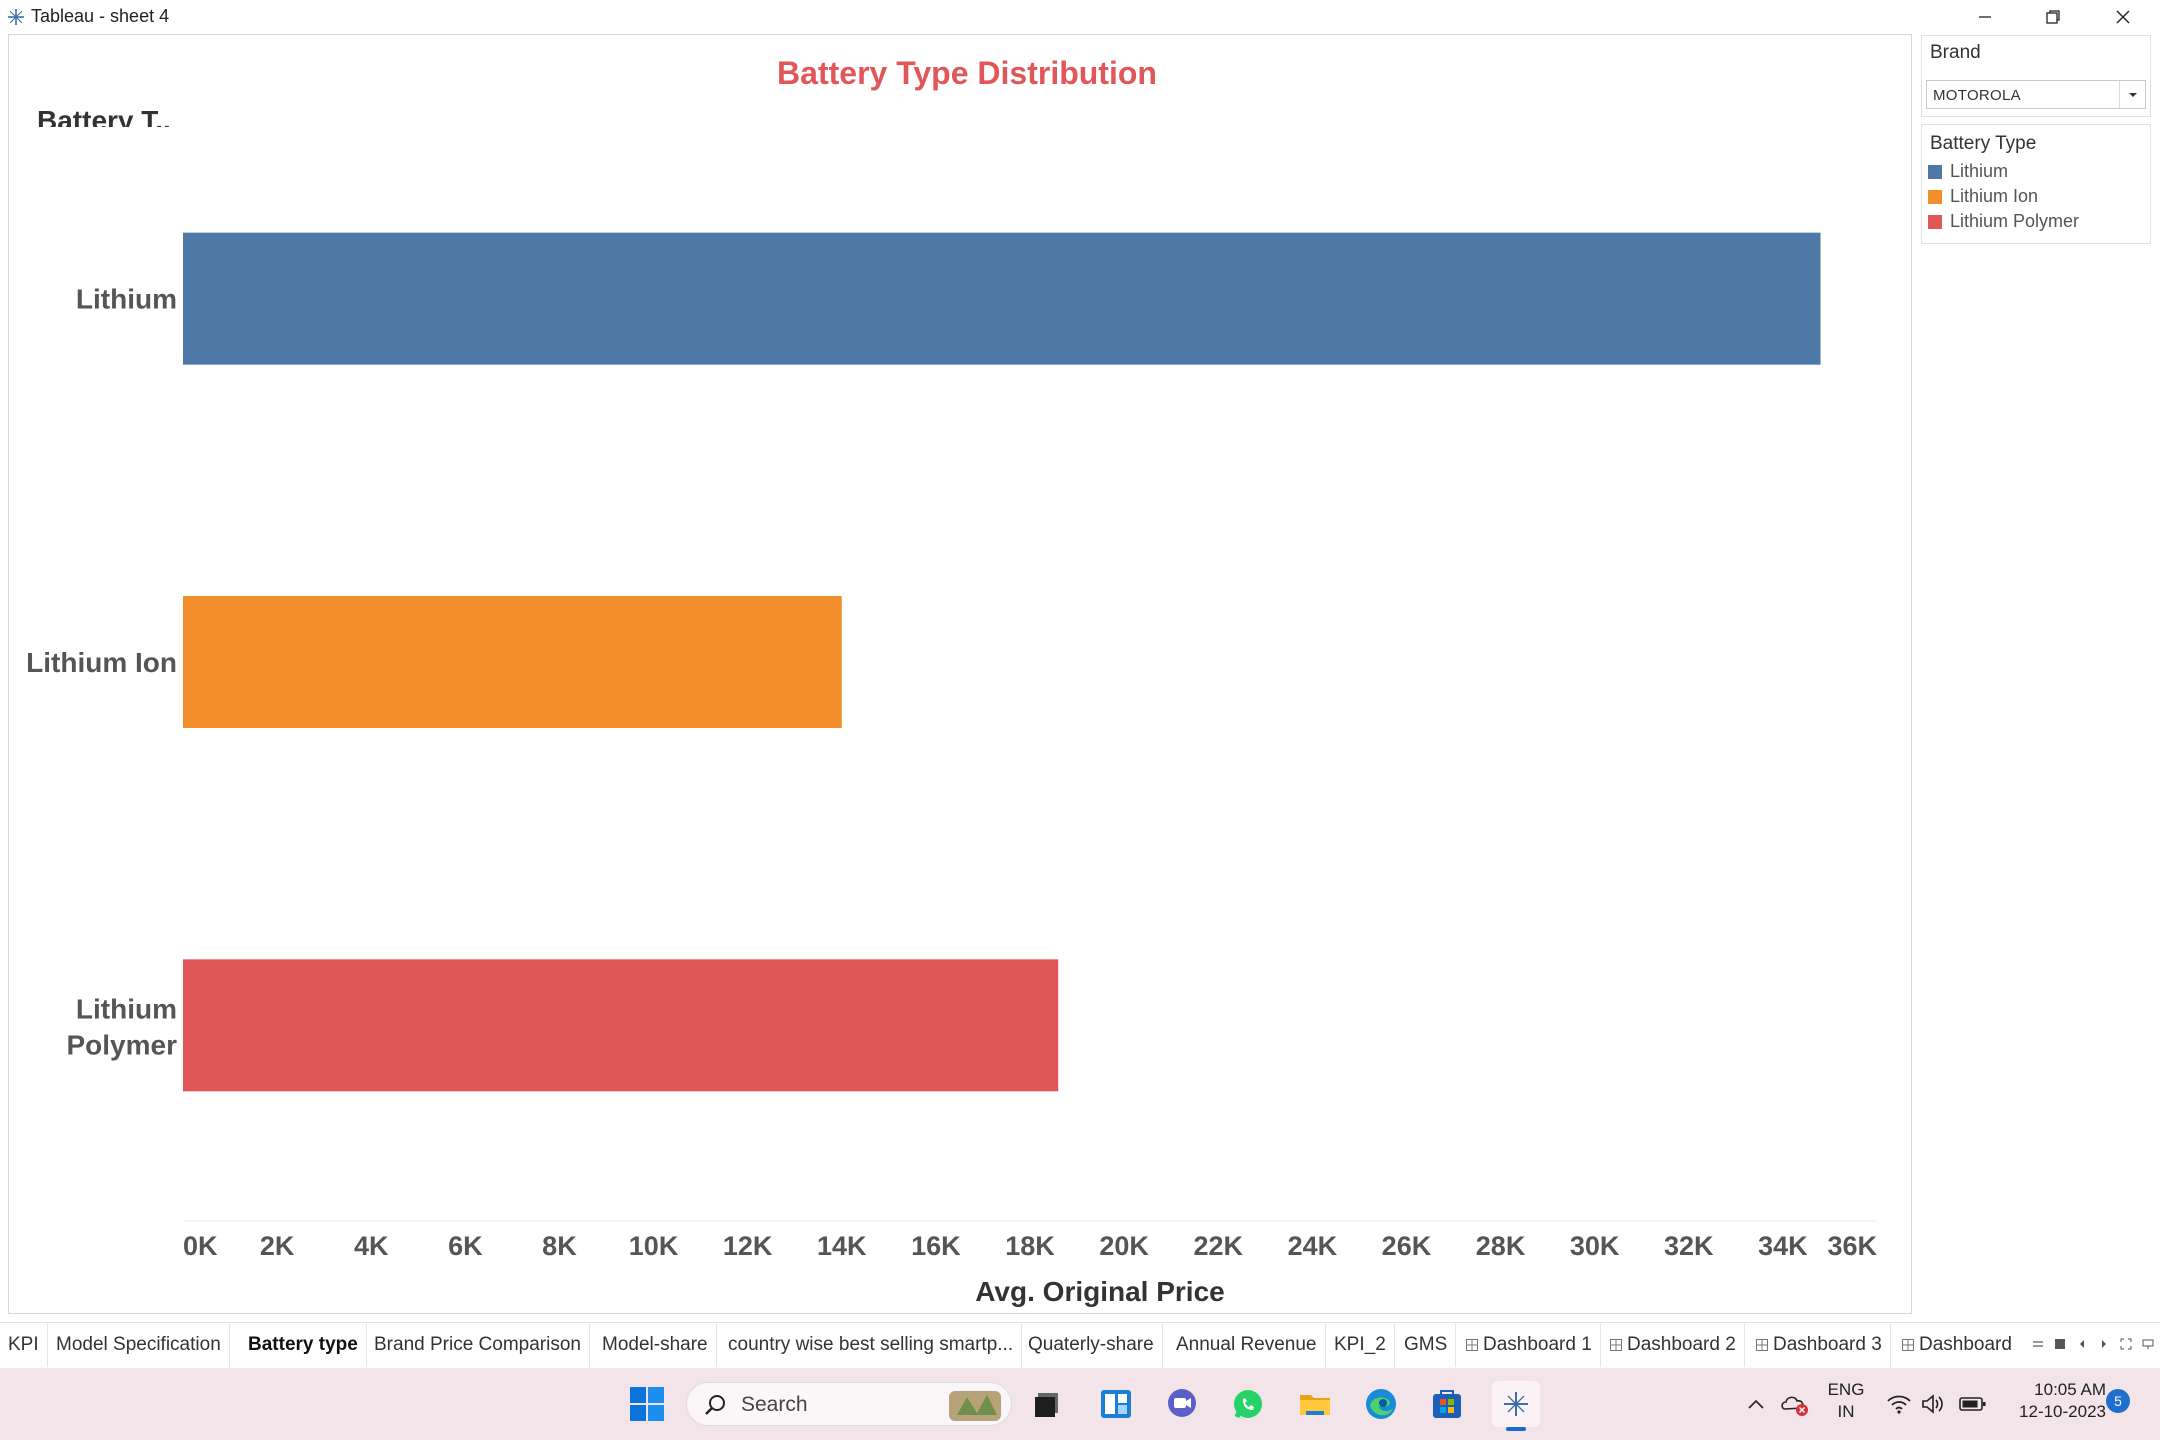  Describe the element at coordinates (1247, 1345) in the screenshot. I see `tab-annual-revenue: Annual Revenue` at that location.